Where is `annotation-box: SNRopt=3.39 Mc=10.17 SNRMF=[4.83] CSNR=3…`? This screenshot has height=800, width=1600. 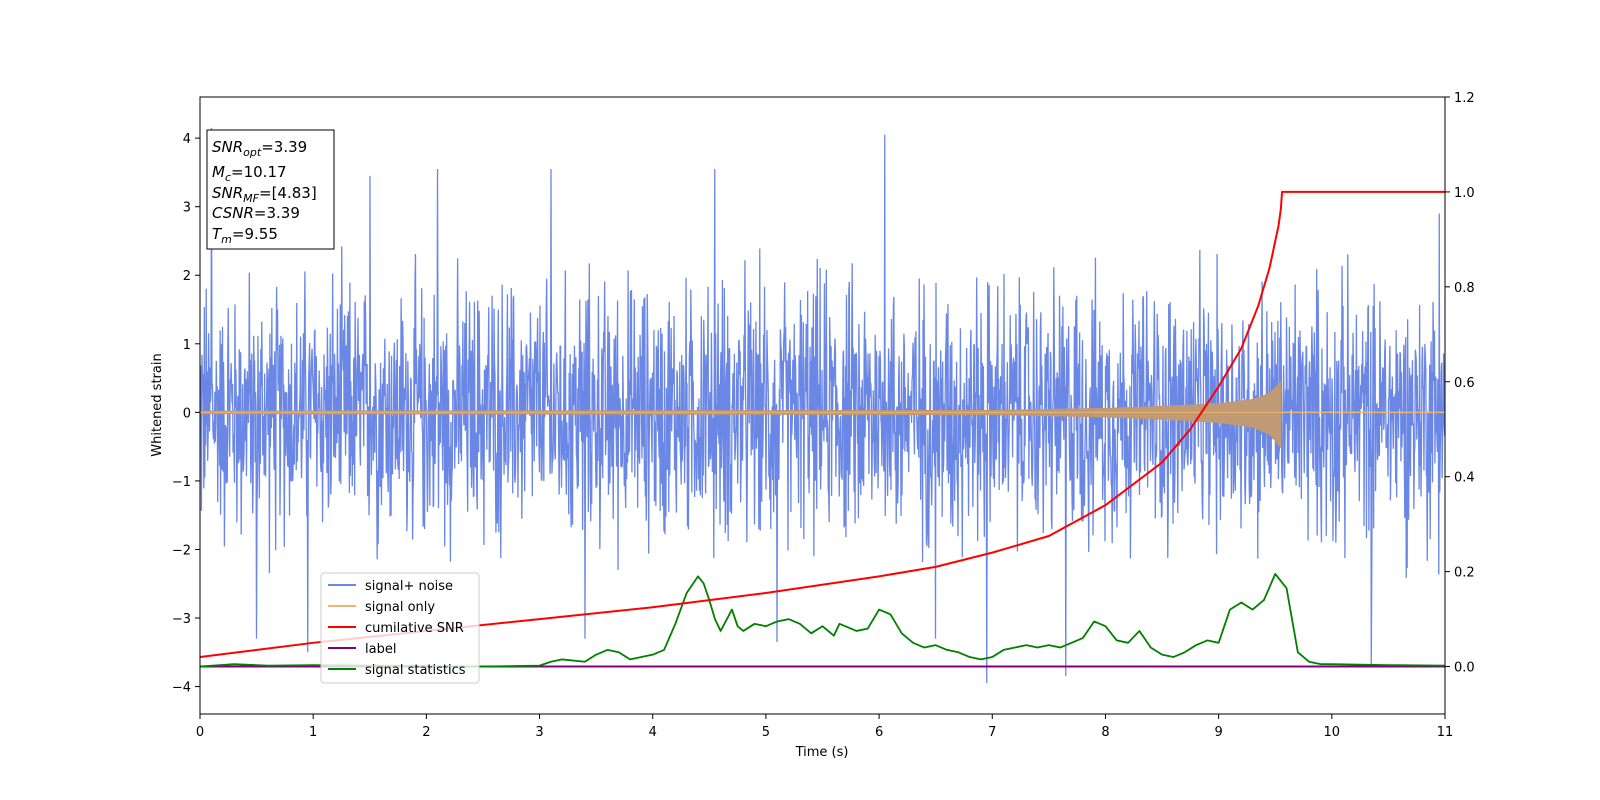
annotation-box: SNRopt=3.39 Mc=10.17 SNRMF=[4.83] CSNR=3… is located at coordinates (270, 189).